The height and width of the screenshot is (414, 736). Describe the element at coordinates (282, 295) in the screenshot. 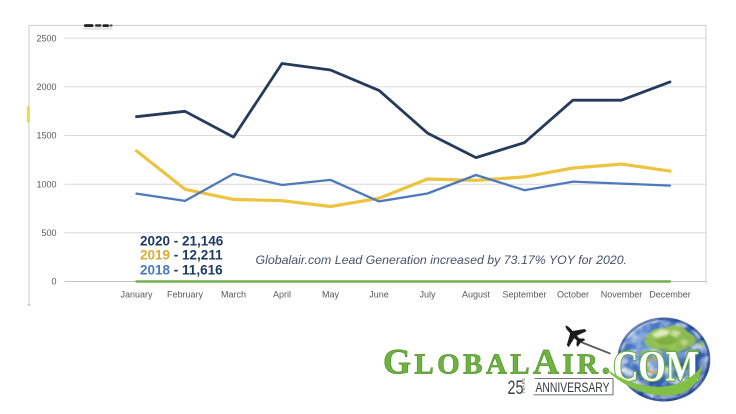

I see `svg-text: April` at that location.